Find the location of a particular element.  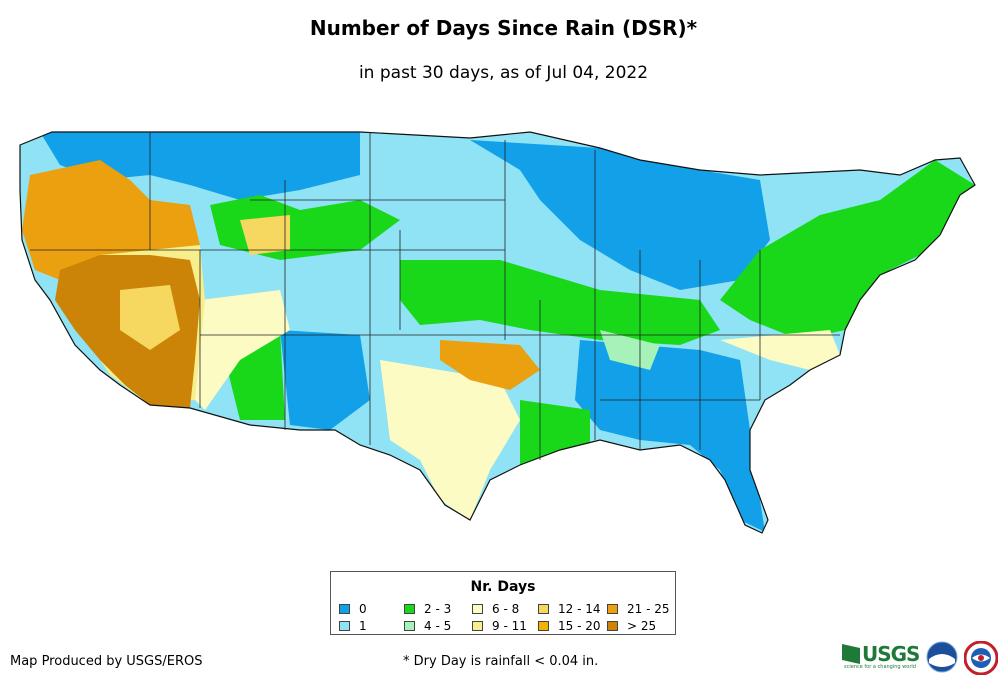

usgs-tagline: science for a changing world is located at coordinates (880, 667).